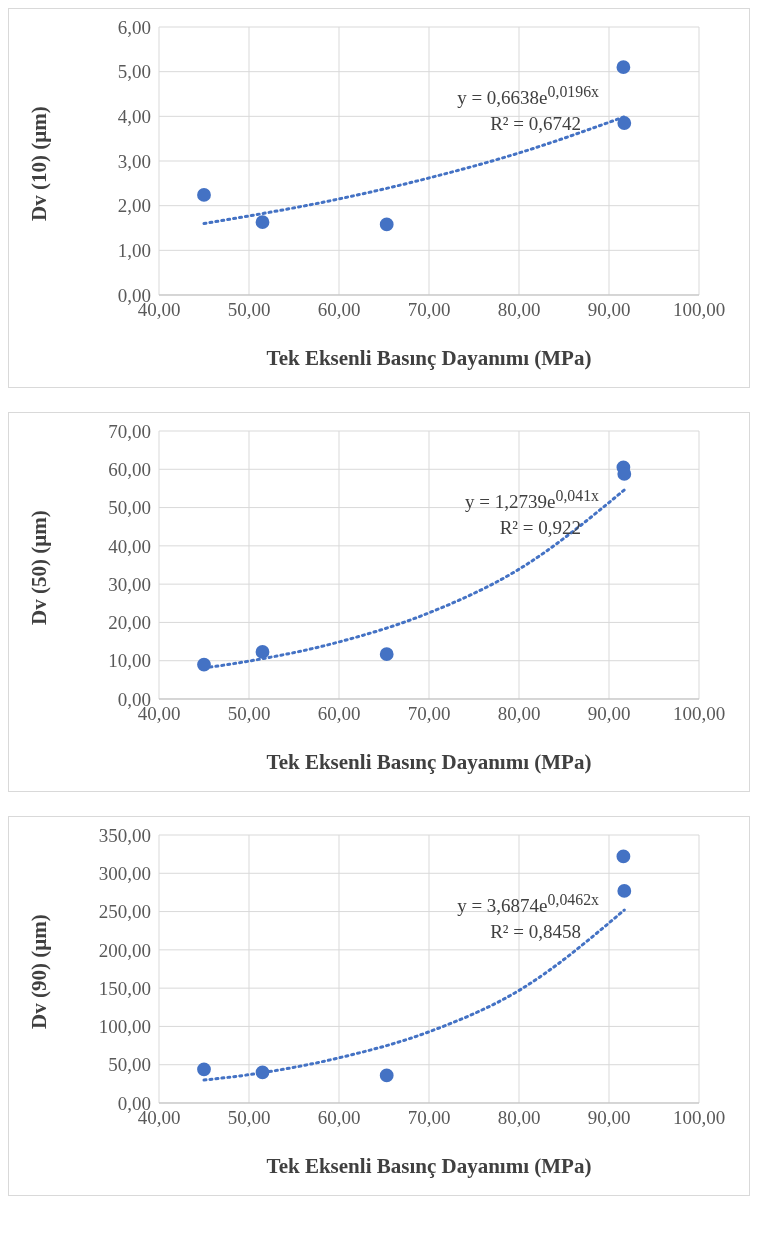  I want to click on y-tick-label: 60,00, so click(129, 470).